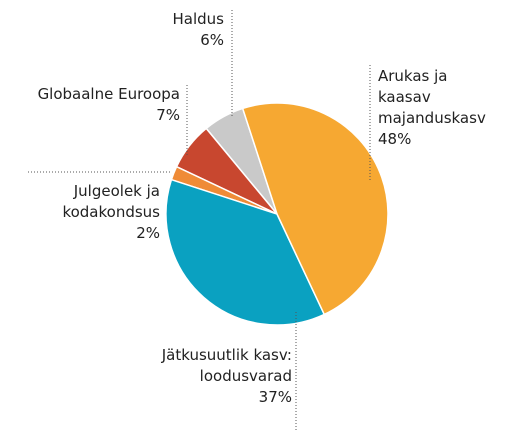  I want to click on value-label: 37%, so click(275, 397).